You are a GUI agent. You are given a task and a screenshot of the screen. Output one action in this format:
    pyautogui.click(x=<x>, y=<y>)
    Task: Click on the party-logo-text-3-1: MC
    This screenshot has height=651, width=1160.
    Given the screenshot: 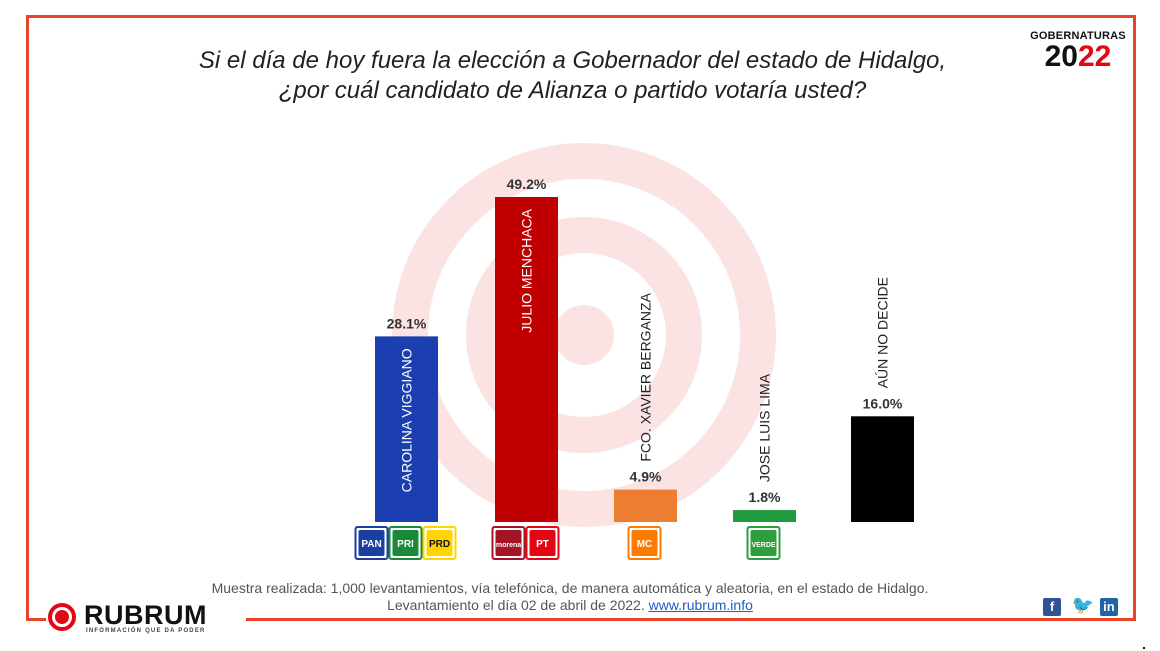 What is the action you would take?
    pyautogui.click(x=645, y=544)
    